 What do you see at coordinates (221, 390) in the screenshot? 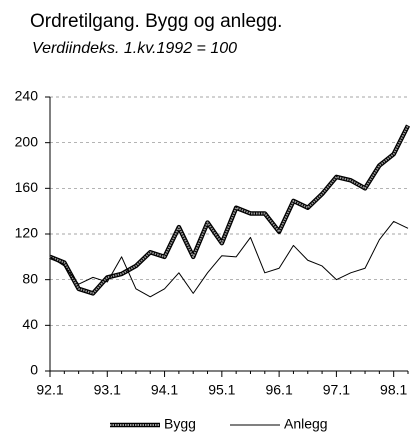
I see `x-tick-label: 95.1` at bounding box center [221, 390].